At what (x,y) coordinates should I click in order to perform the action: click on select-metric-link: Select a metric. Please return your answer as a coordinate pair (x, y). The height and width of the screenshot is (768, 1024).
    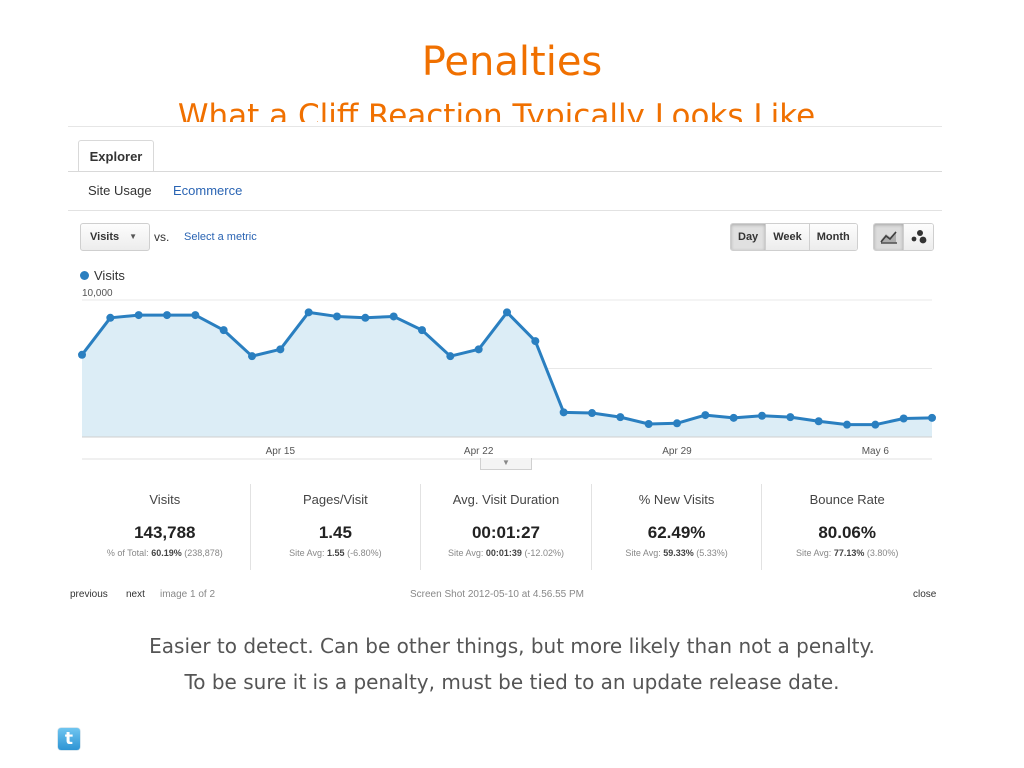
    Looking at the image, I should click on (220, 237).